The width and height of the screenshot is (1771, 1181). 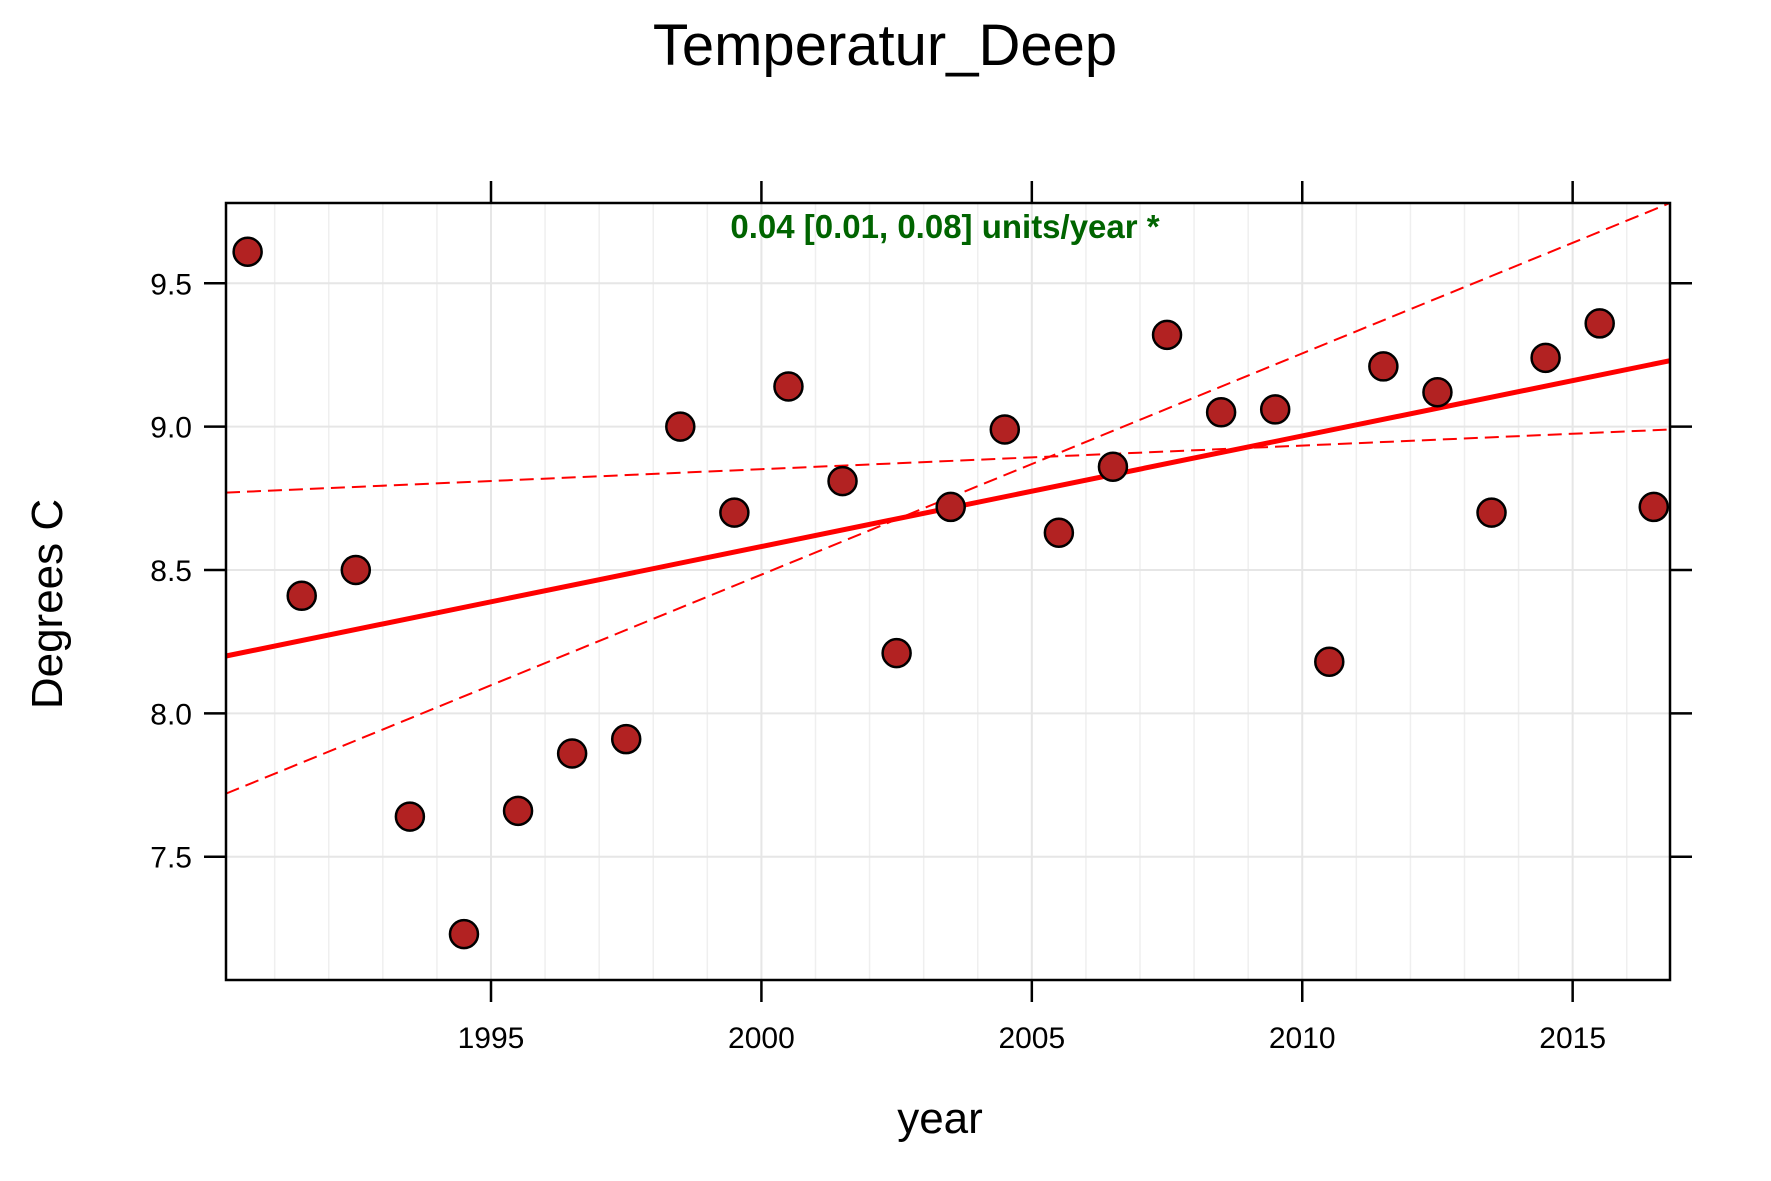 What do you see at coordinates (940, 1118) in the screenshot?
I see `x-axis-label: year` at bounding box center [940, 1118].